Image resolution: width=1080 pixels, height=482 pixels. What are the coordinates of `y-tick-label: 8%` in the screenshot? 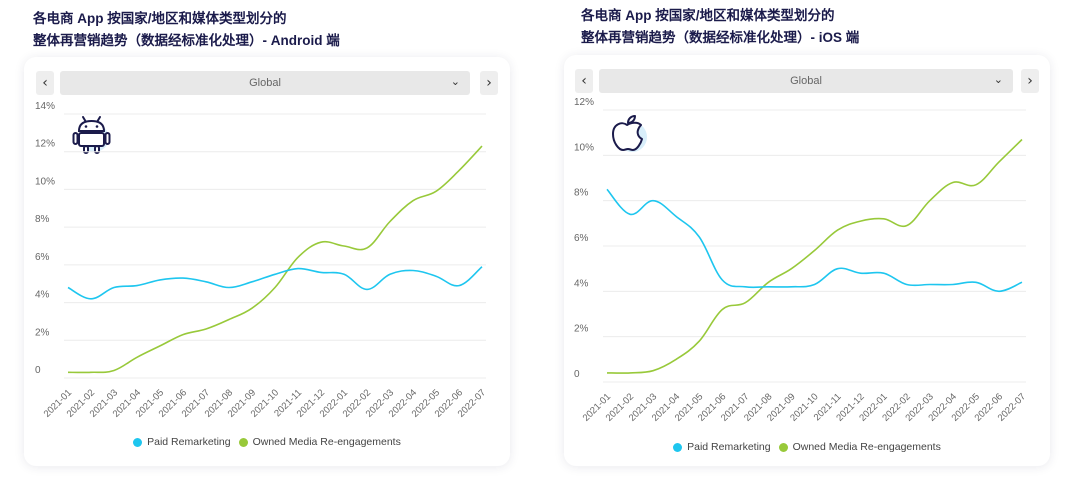 It's located at (581, 193).